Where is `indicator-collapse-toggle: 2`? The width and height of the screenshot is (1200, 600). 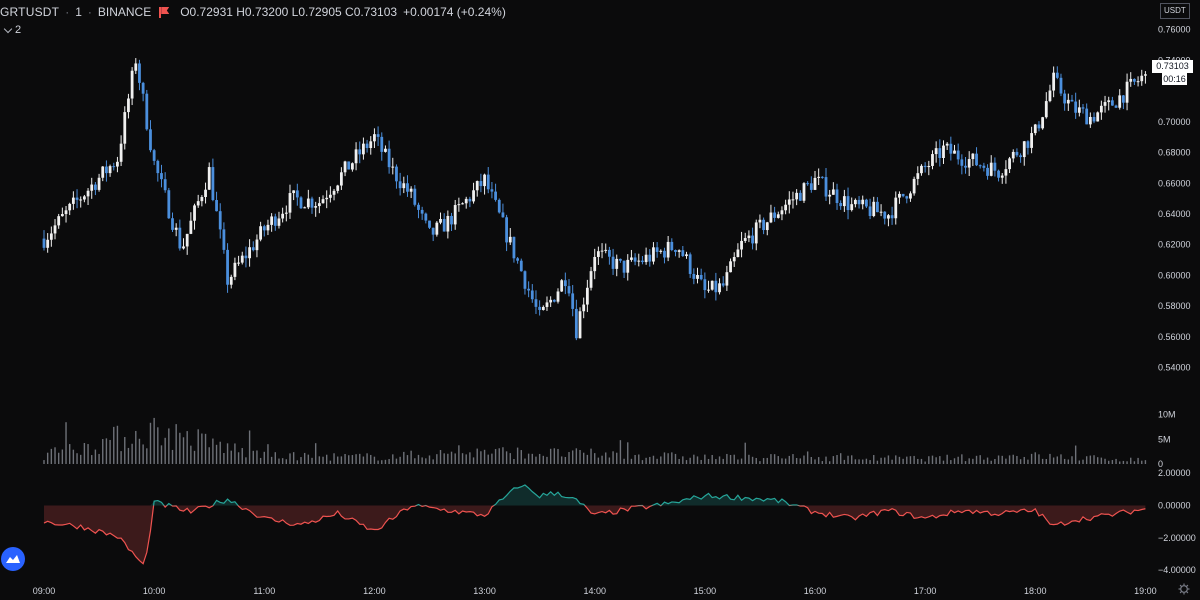
indicator-collapse-toggle: 2 is located at coordinates (13, 30).